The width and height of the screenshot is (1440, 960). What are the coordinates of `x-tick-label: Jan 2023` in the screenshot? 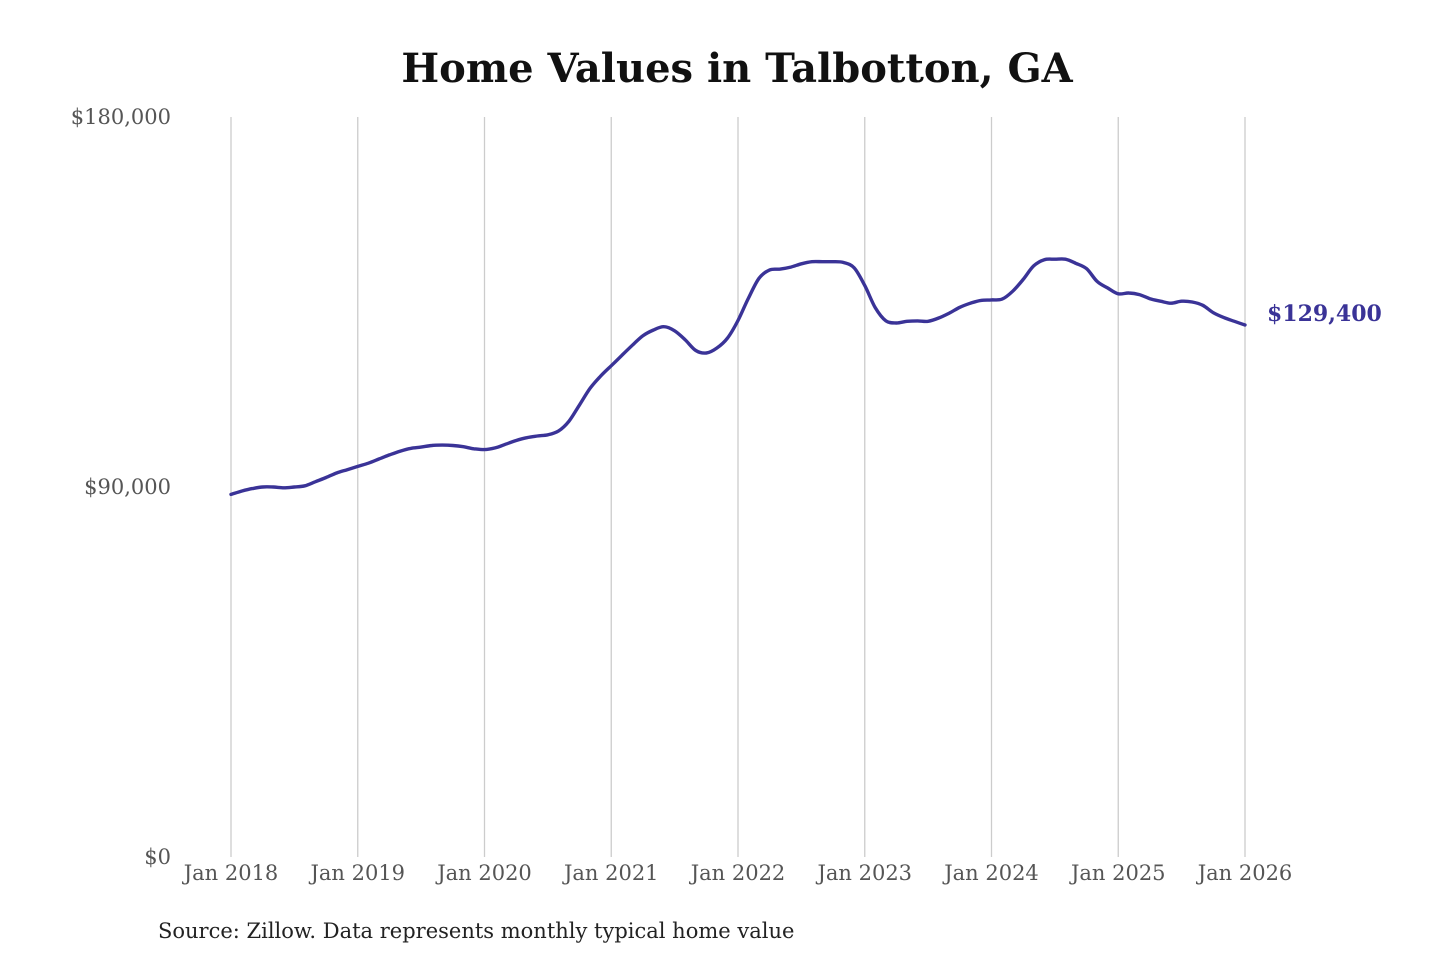 It's located at (863, 873).